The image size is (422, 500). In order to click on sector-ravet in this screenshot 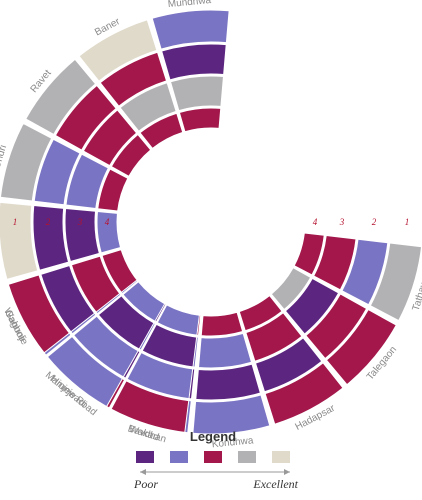, I will do `click(88, 117)`.